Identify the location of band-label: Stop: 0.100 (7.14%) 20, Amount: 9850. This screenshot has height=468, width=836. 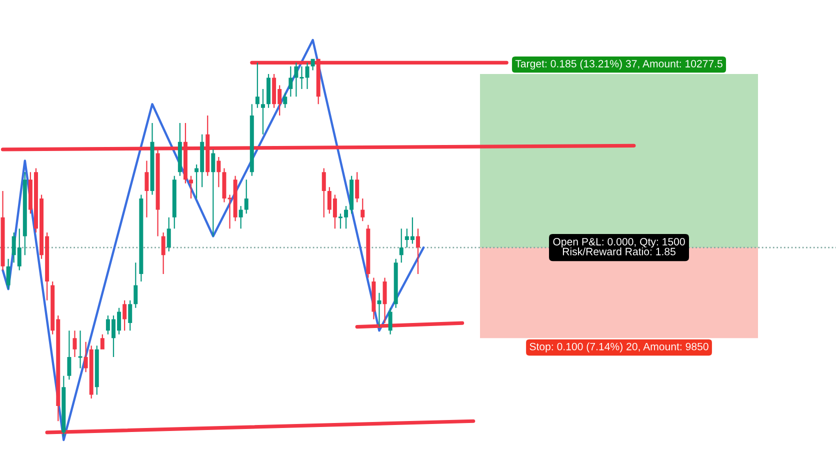
(619, 347).